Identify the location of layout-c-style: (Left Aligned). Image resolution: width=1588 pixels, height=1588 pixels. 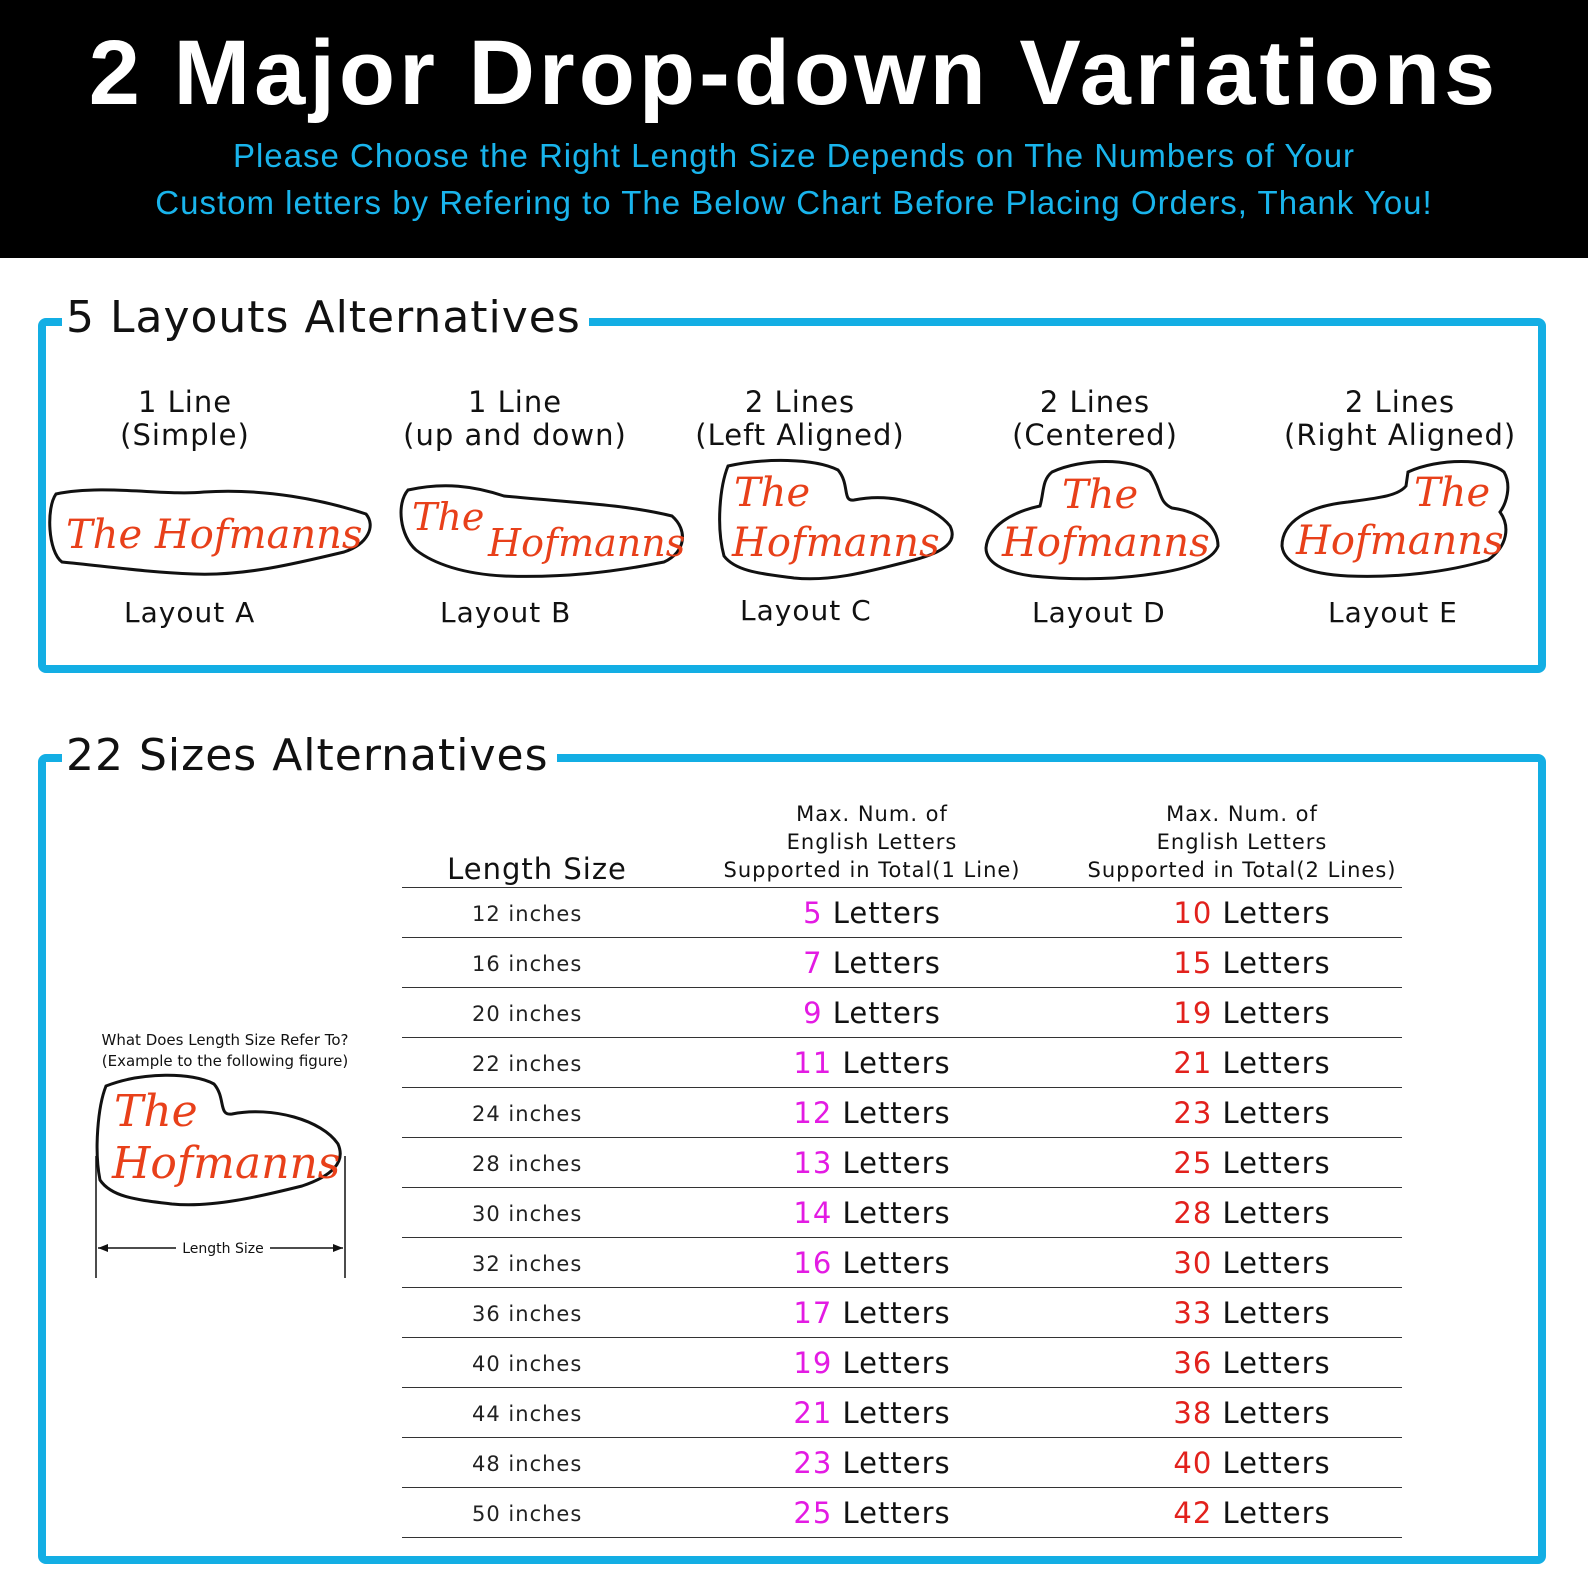
(800, 435).